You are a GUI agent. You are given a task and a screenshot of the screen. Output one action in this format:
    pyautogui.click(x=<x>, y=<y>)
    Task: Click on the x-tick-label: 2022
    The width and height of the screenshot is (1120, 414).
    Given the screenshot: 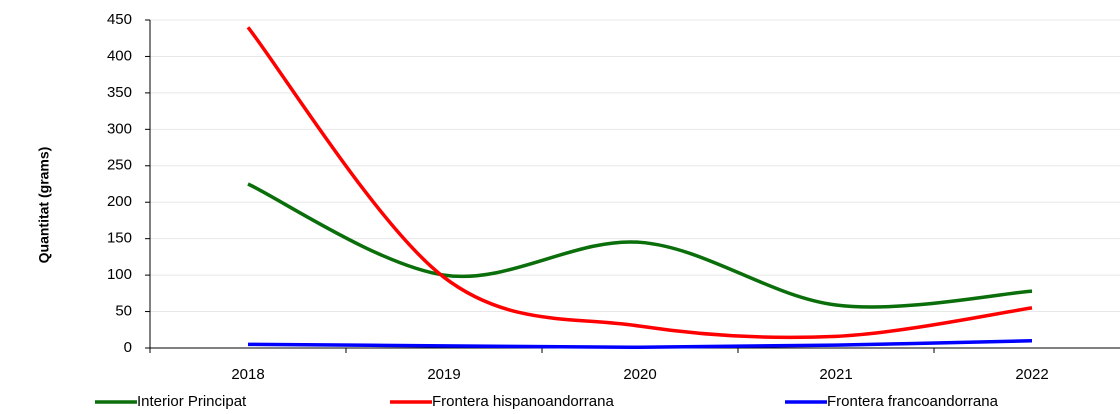 What is the action you would take?
    pyautogui.click(x=1031, y=374)
    